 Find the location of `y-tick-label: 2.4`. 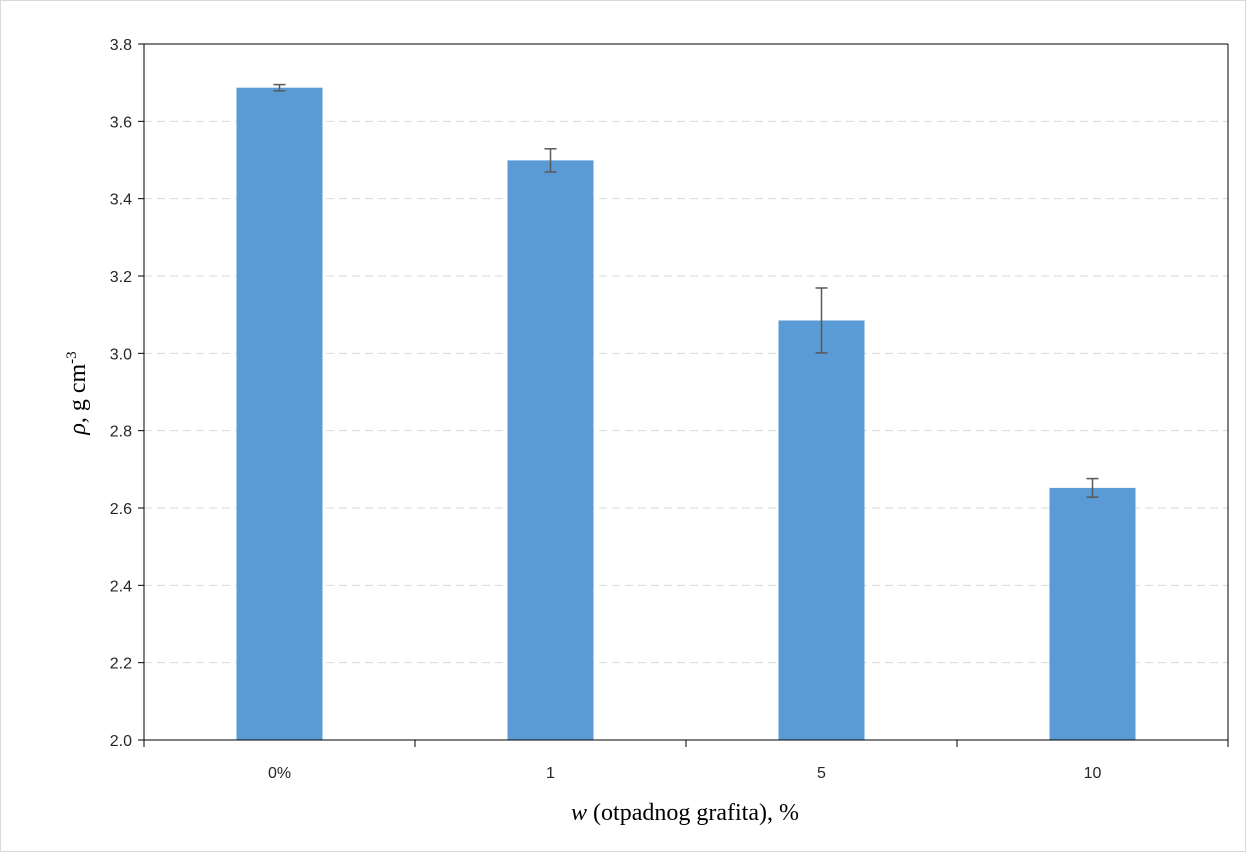

y-tick-label: 2.4 is located at coordinates (121, 586).